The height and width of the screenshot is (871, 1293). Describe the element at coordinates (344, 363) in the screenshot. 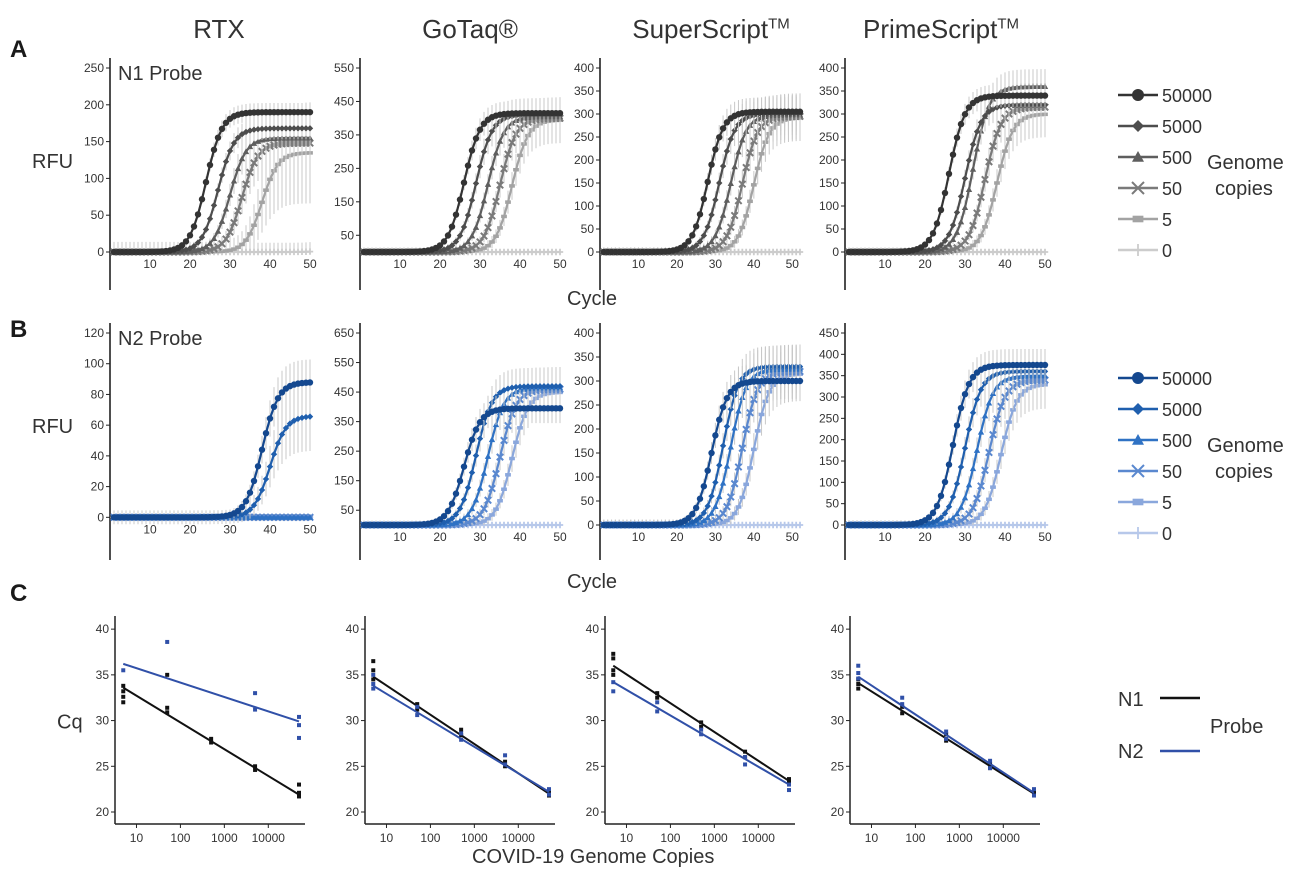

I see `y-tick-label: 550` at that location.